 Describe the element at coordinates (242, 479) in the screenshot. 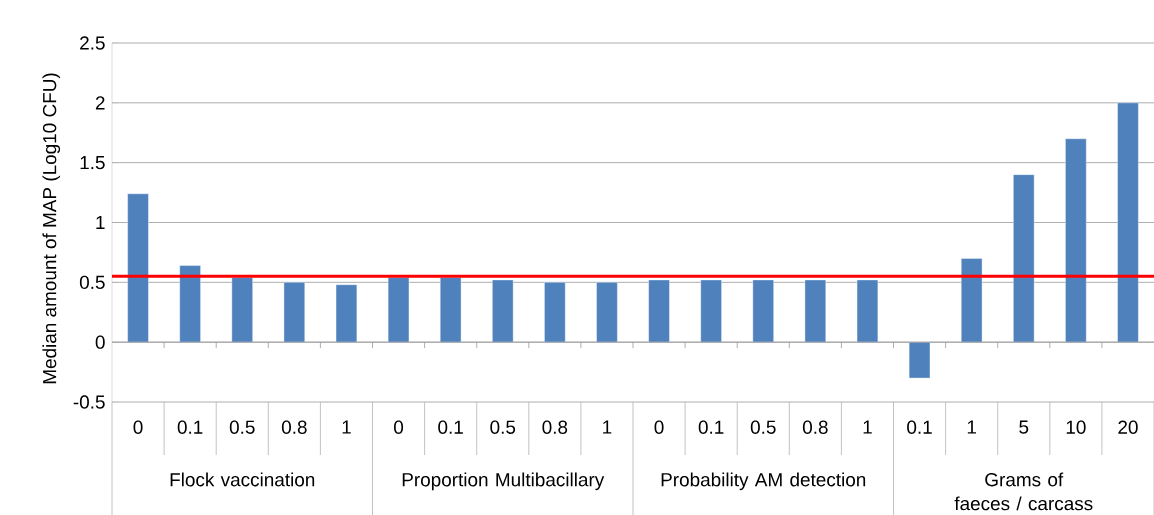

I see `text: Flock vaccination` at that location.